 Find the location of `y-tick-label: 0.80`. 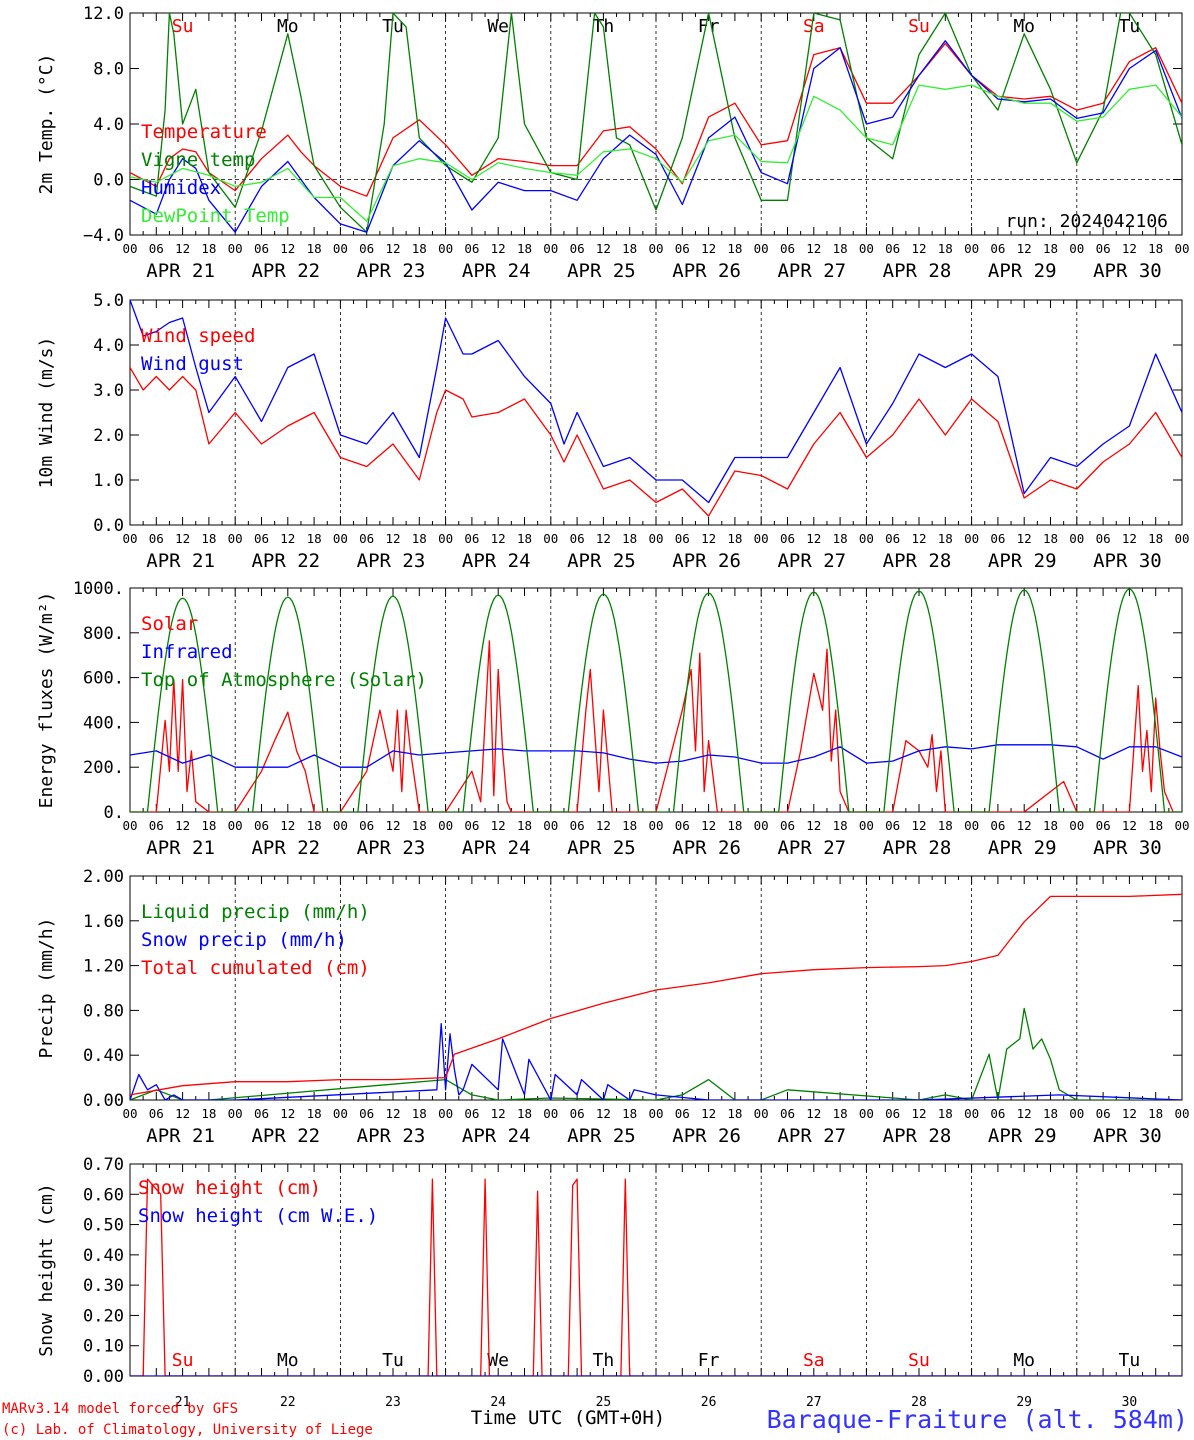

y-tick-label: 0.80 is located at coordinates (103, 1011).